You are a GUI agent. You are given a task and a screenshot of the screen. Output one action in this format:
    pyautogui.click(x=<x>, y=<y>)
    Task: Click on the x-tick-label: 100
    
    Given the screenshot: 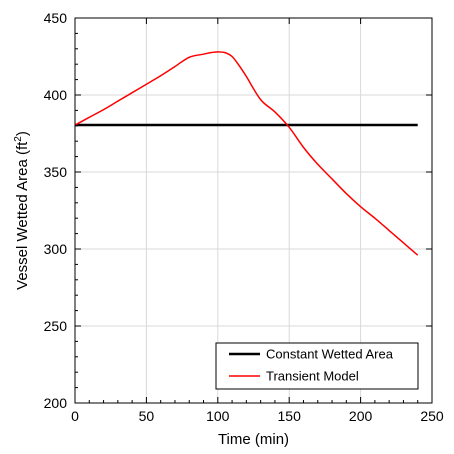 What is the action you would take?
    pyautogui.click(x=218, y=416)
    